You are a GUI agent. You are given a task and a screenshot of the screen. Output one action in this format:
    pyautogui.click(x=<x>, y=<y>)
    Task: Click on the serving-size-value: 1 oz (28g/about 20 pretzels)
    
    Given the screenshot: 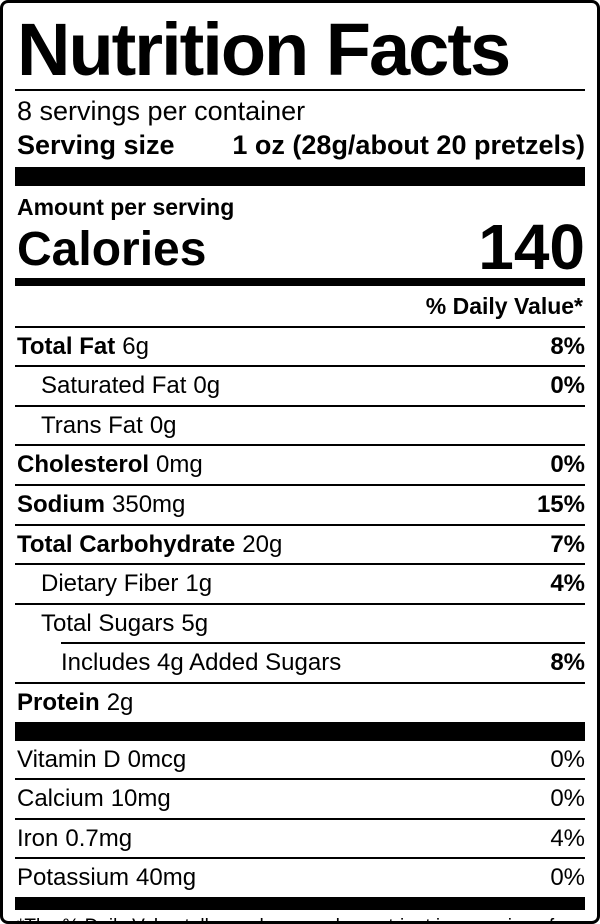 What is the action you would take?
    pyautogui.click(x=408, y=145)
    